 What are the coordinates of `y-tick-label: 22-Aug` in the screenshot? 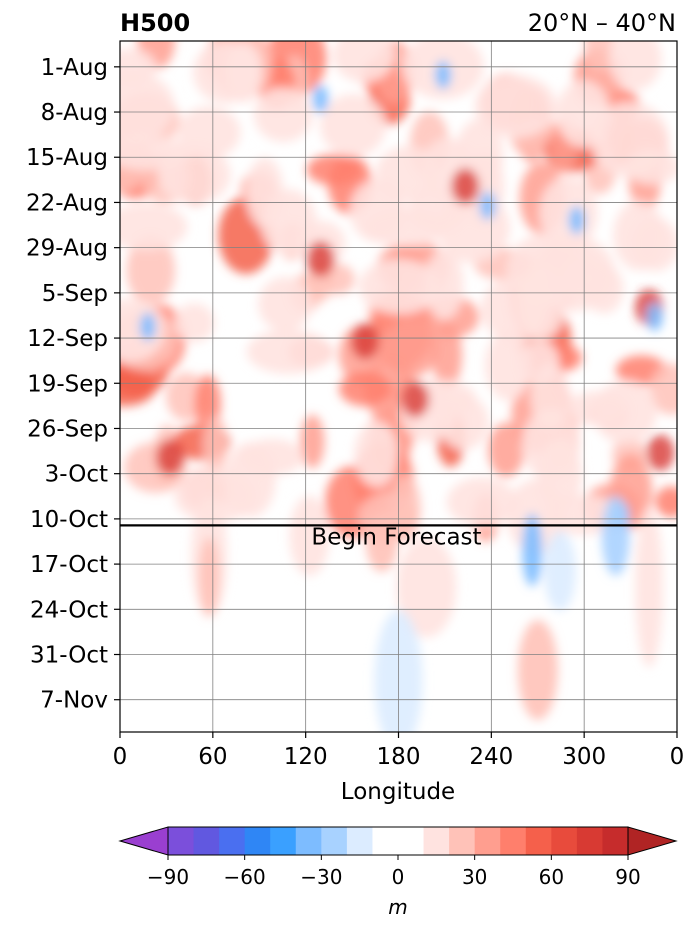 It's located at (67, 203).